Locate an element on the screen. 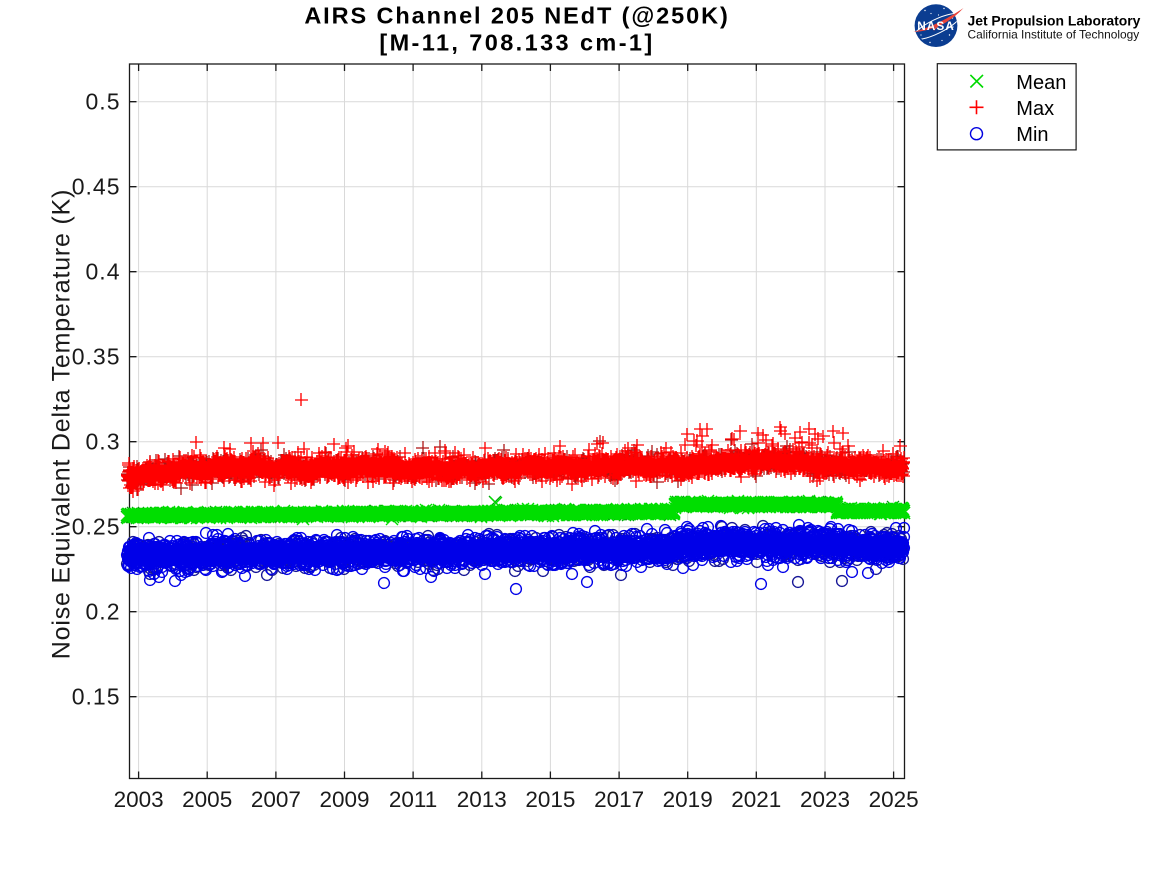 The width and height of the screenshot is (1167, 875). svg-text: 0.5 is located at coordinates (103, 102).